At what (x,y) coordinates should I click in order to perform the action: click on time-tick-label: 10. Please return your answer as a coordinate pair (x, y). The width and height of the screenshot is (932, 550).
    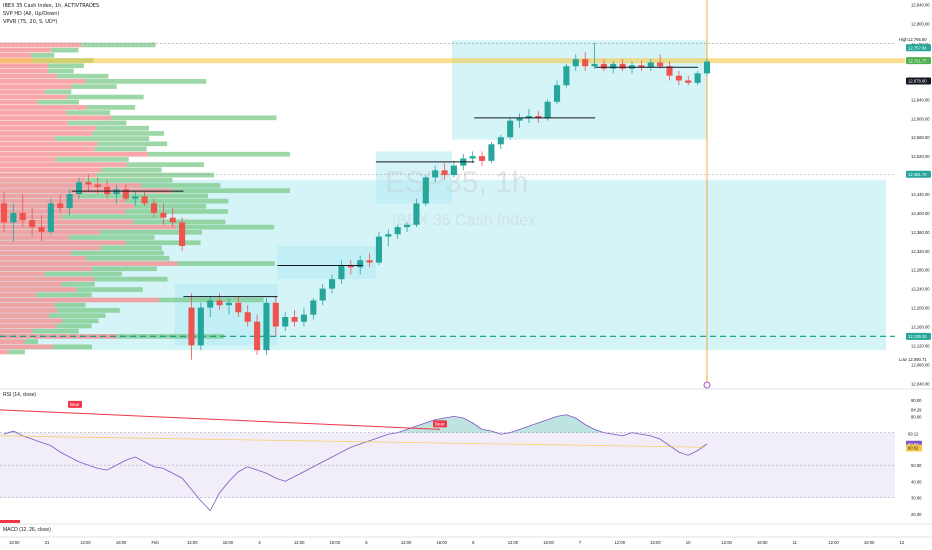
    Looking at the image, I should click on (688, 542).